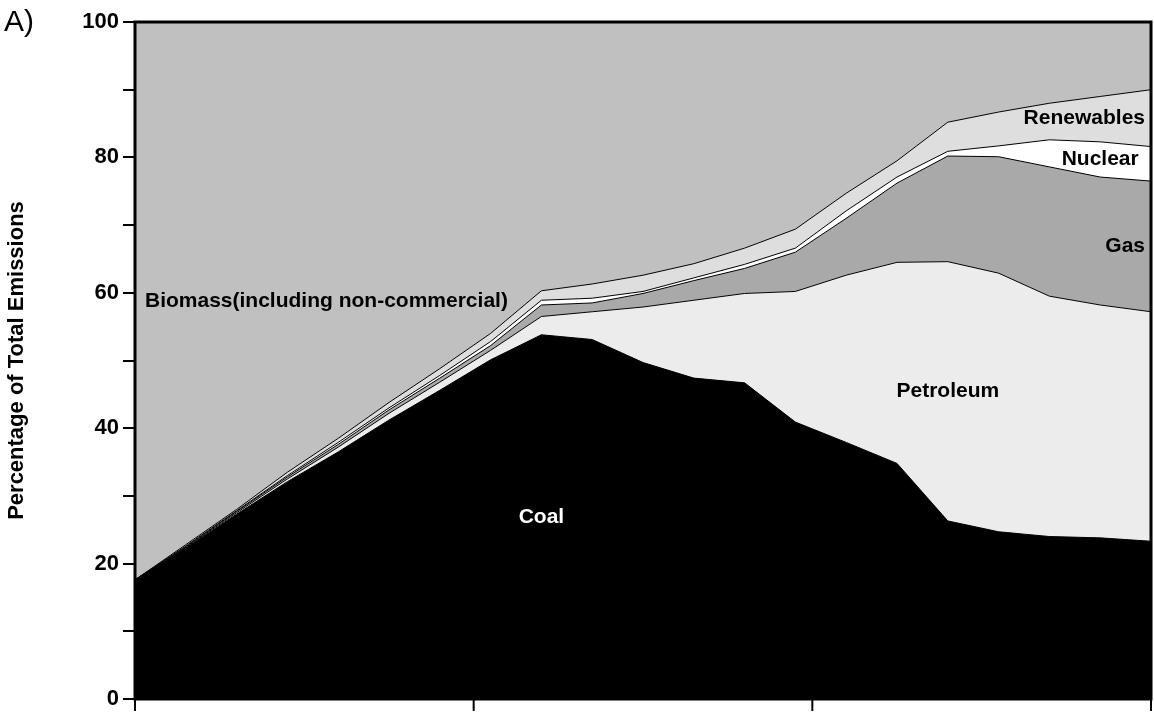 This screenshot has width=1154, height=719. Describe the element at coordinates (1084, 116) in the screenshot. I see `series-label: Renewables` at that location.